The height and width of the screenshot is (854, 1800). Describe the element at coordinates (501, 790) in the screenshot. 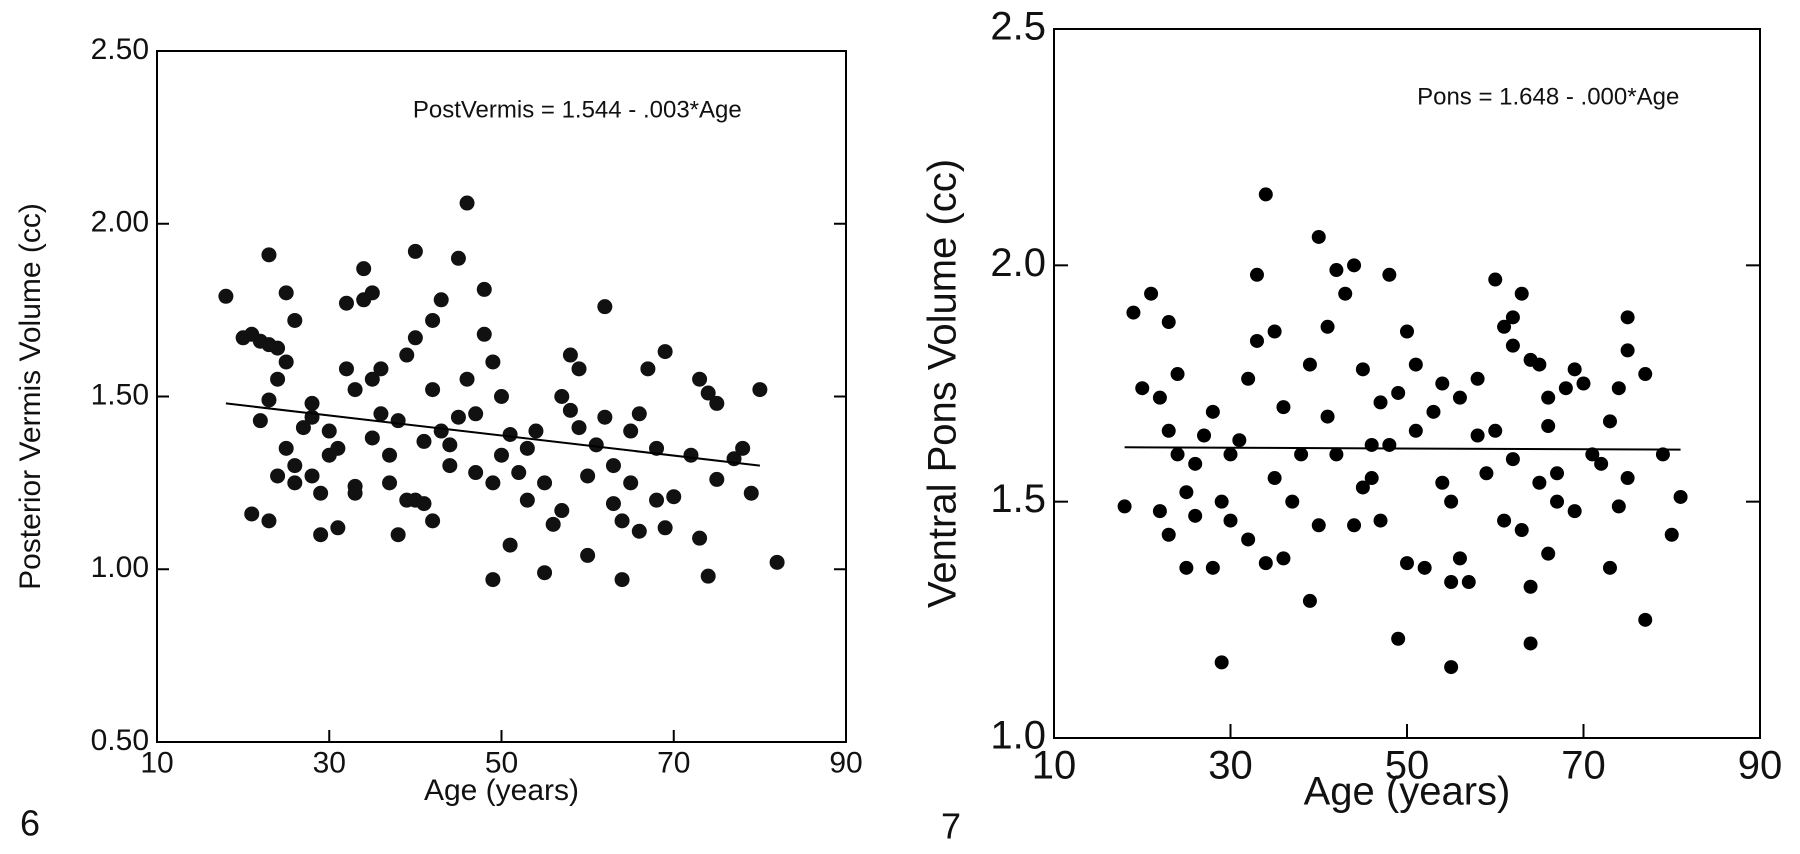

I see `x-axis-label: Age (years)` at that location.